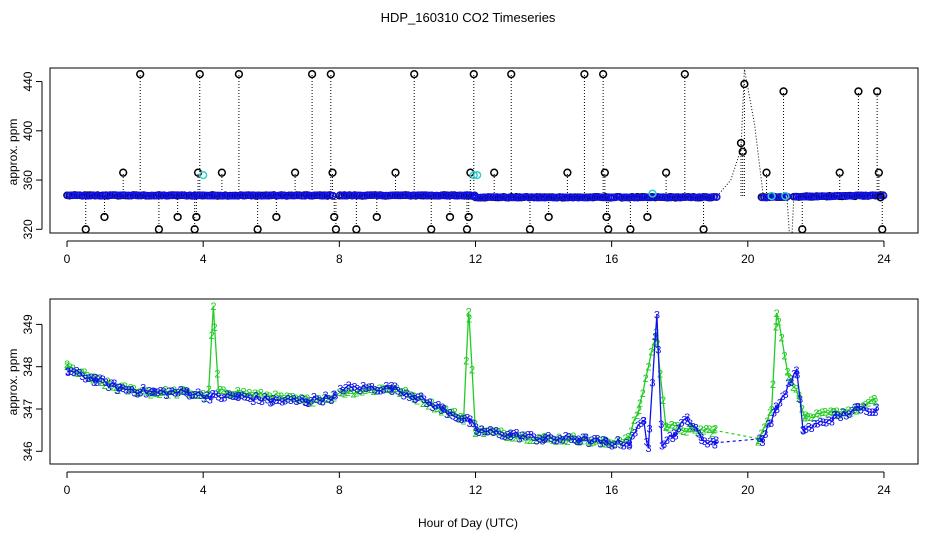 Image resolution: width=936 pixels, height=540 pixels. What do you see at coordinates (67, 259) in the screenshot?
I see `top-x-tick-label: 0` at bounding box center [67, 259].